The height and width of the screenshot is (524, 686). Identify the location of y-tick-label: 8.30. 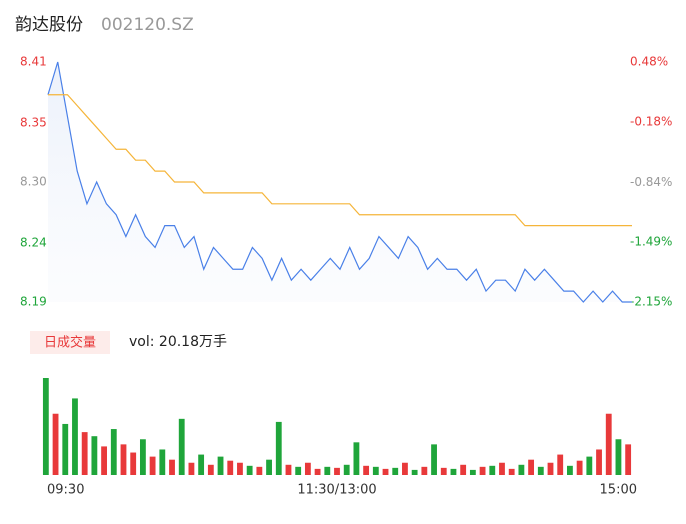
(33, 182).